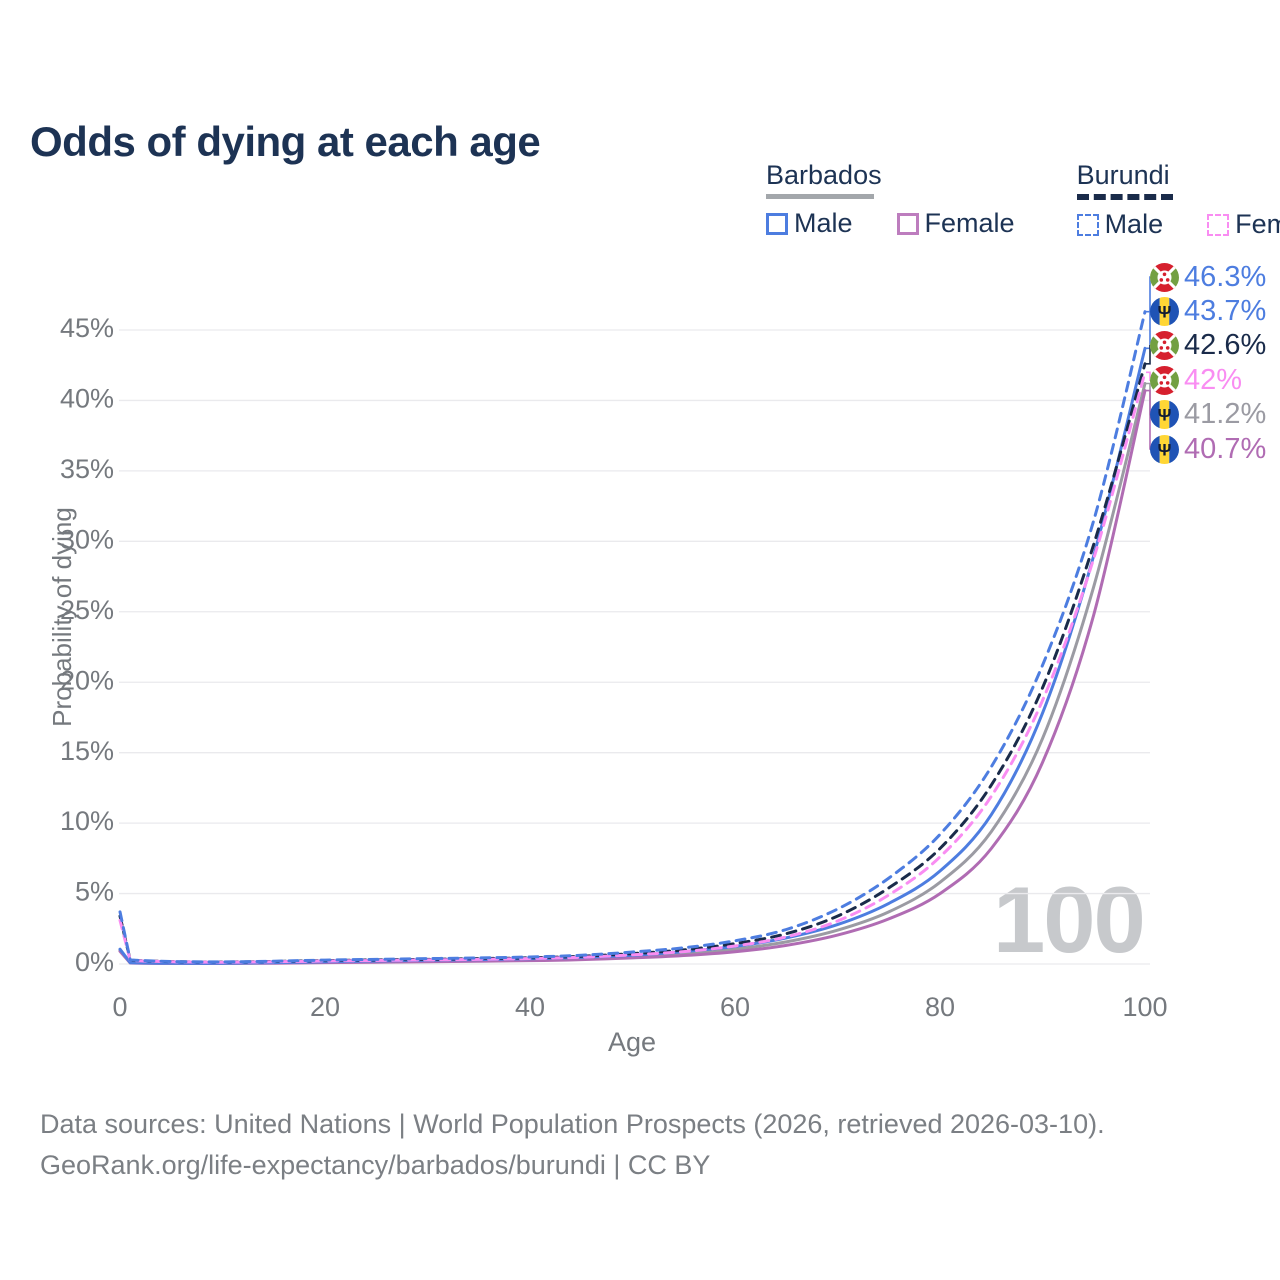 The image size is (1280, 1280). What do you see at coordinates (285, 142) in the screenshot?
I see `page-title: Odds of dying at each age` at bounding box center [285, 142].